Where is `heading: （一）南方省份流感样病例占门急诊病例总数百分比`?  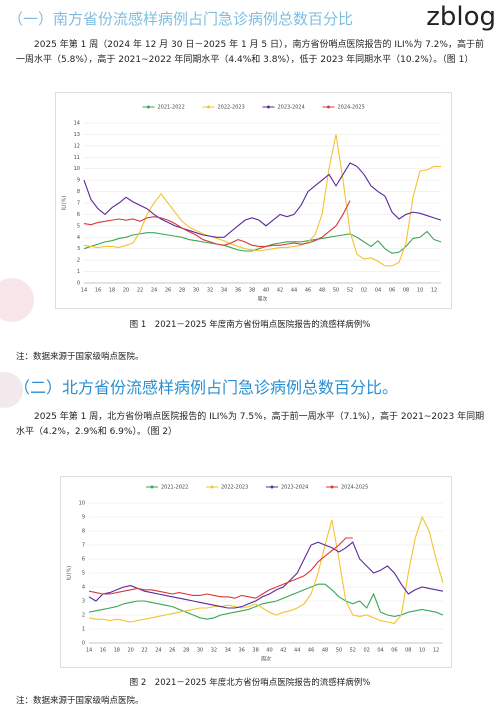
heading: （一）南方省份流感样病例占门急诊病例总数百分比 is located at coordinates (181, 19).